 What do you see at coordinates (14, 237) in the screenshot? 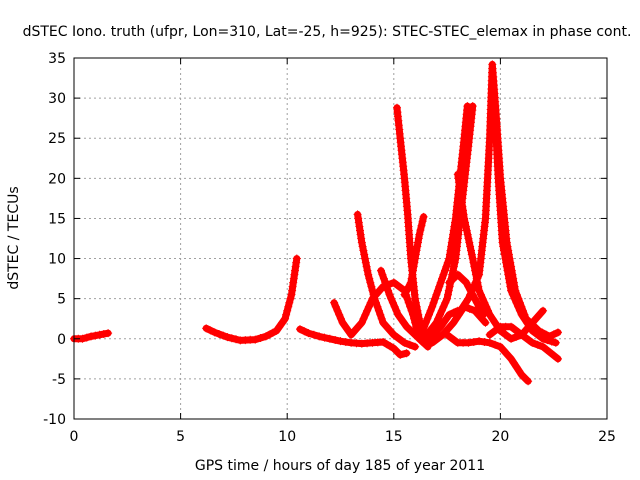
I see `y-axis-label: dSTEC / TECUs` at bounding box center [14, 237].